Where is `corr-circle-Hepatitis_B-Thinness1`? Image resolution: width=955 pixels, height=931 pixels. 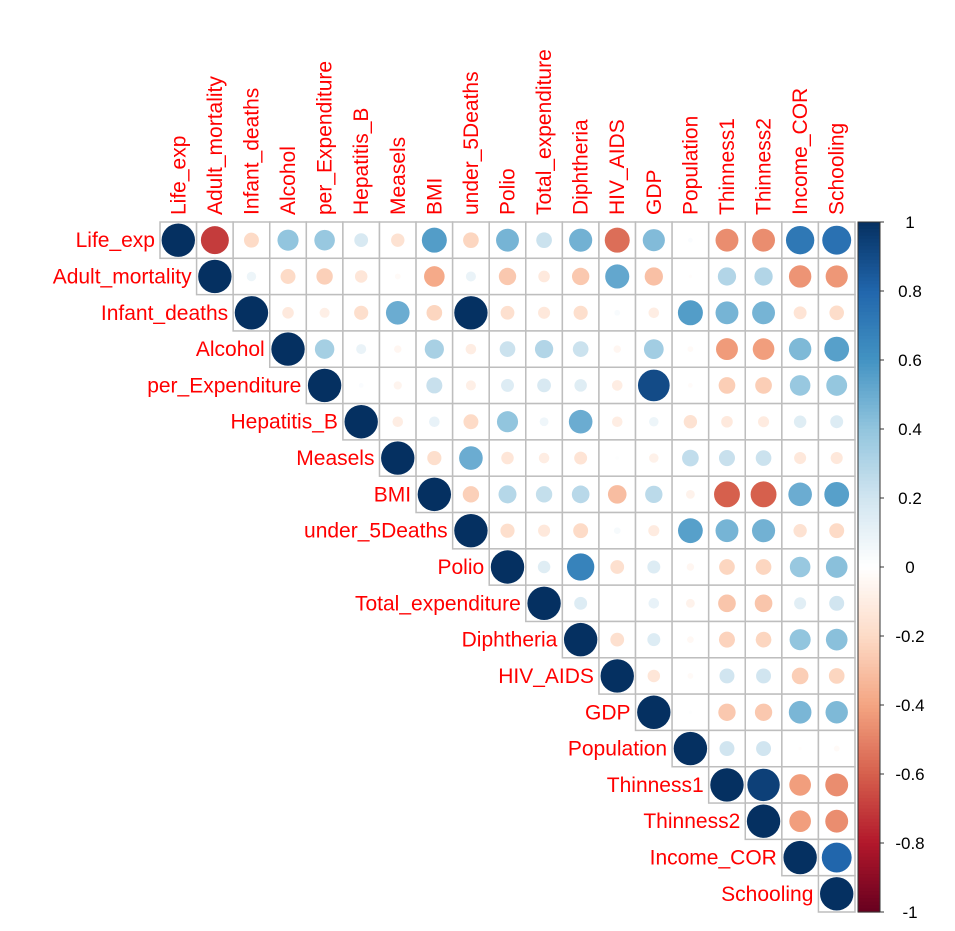 corr-circle-Hepatitis_B-Thinness1 is located at coordinates (727, 421).